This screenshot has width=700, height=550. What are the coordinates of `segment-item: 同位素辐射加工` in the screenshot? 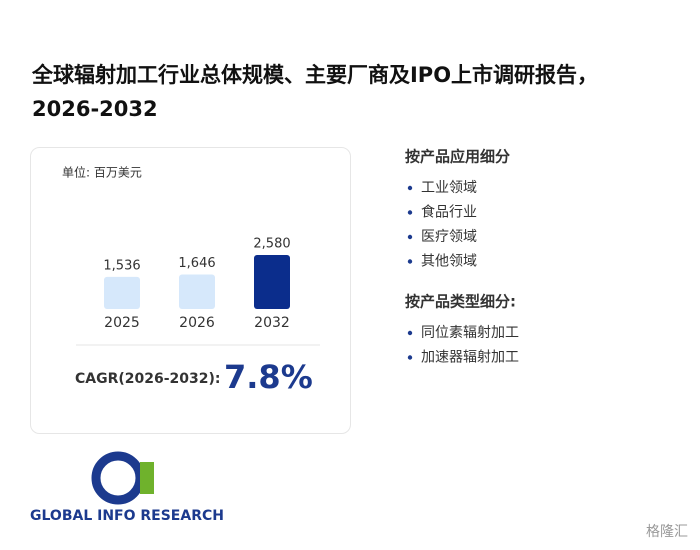 It's located at (470, 333).